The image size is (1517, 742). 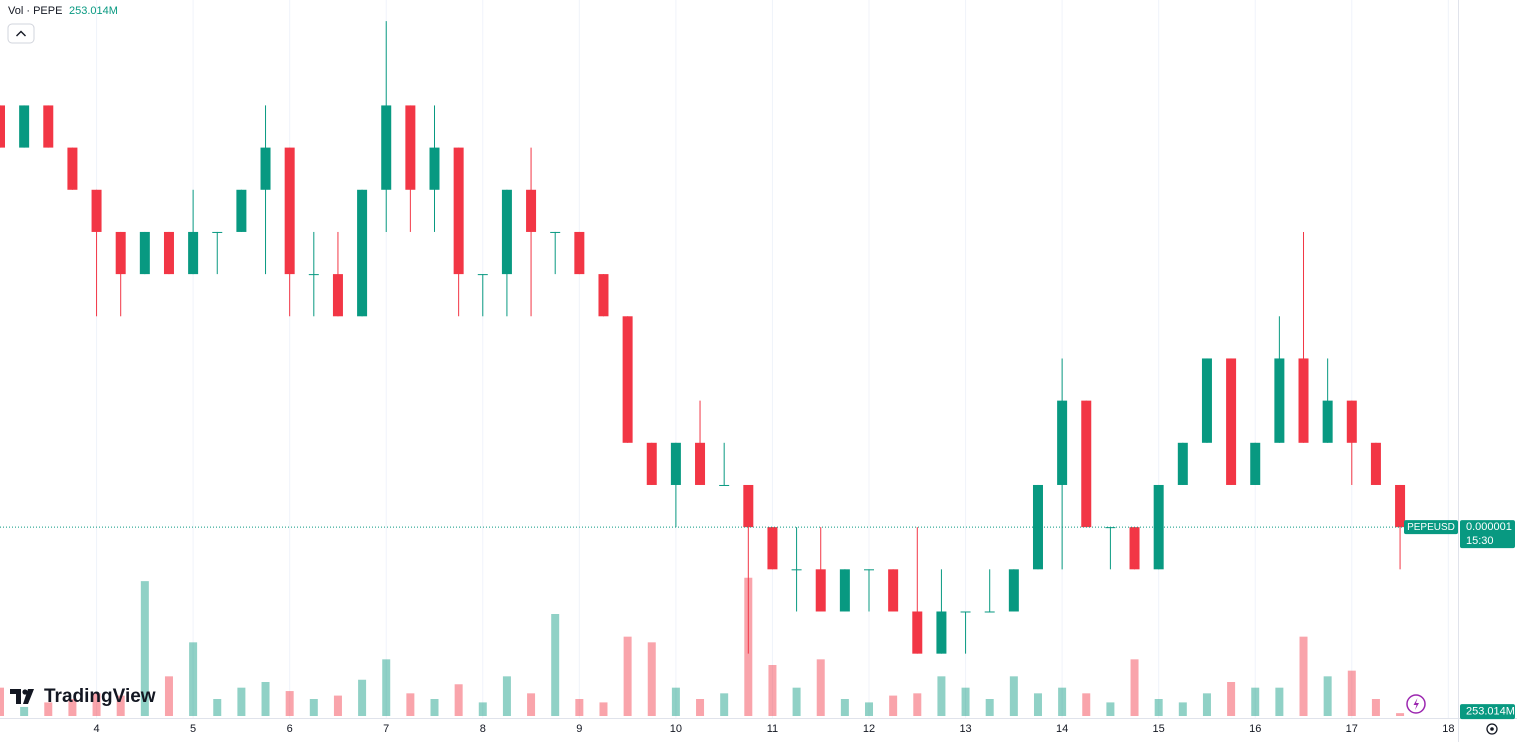 What do you see at coordinates (869, 729) in the screenshot?
I see `x-tick-label: 12` at bounding box center [869, 729].